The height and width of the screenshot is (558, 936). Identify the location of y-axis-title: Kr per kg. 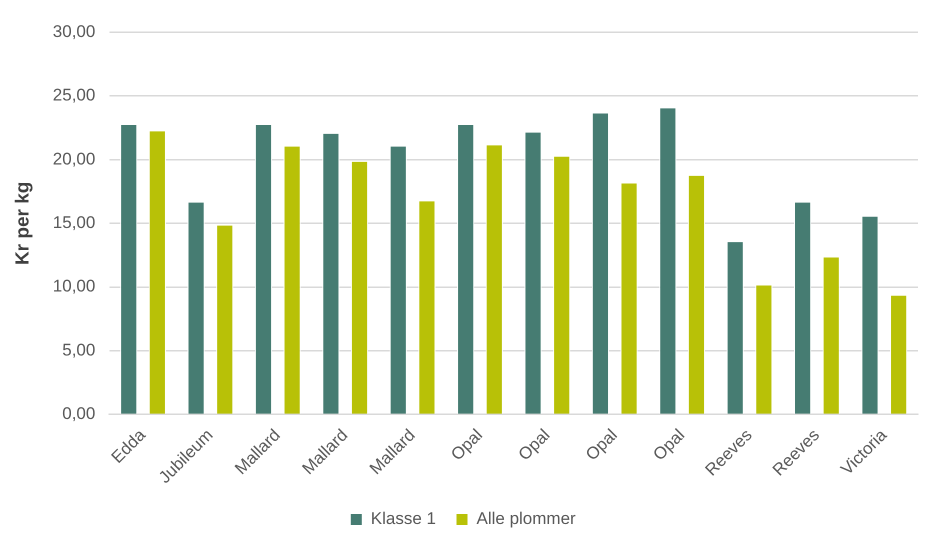
(23, 224).